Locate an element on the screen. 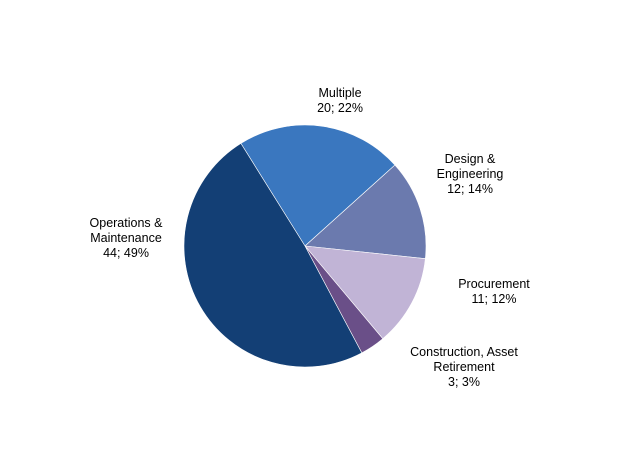 This screenshot has width=630, height=473. label-multiple-value: 20; 22% is located at coordinates (340, 108).